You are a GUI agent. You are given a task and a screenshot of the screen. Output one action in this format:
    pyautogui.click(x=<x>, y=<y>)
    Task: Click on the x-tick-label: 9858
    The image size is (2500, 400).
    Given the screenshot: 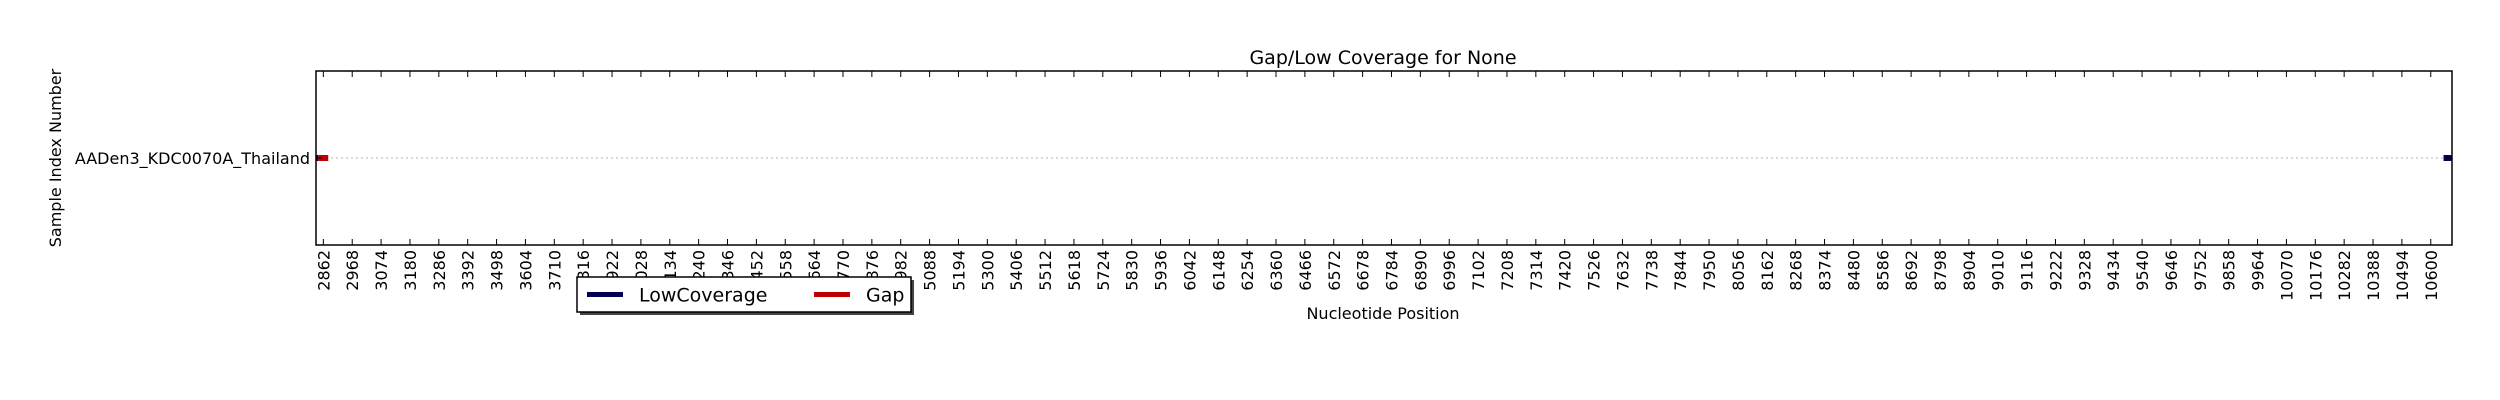 What is the action you would take?
    pyautogui.click(x=2229, y=270)
    